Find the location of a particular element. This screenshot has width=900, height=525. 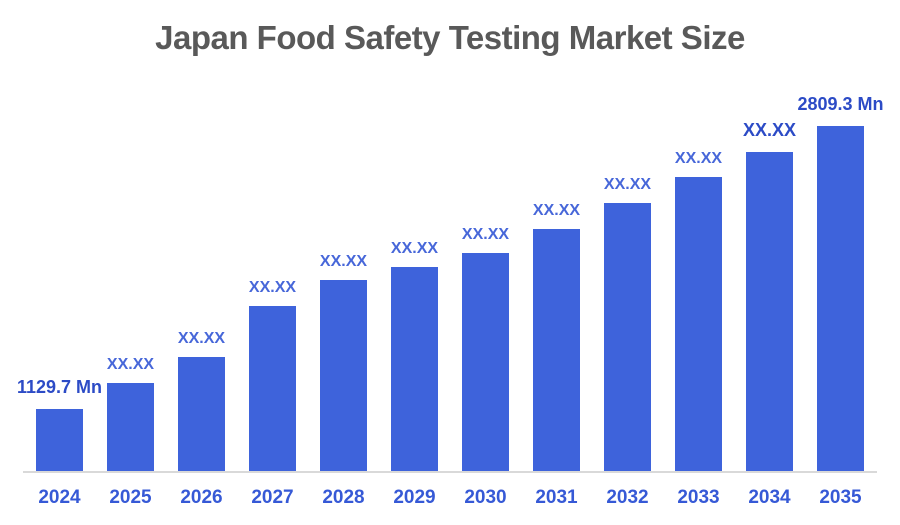

bar-2033 is located at coordinates (698, 324).